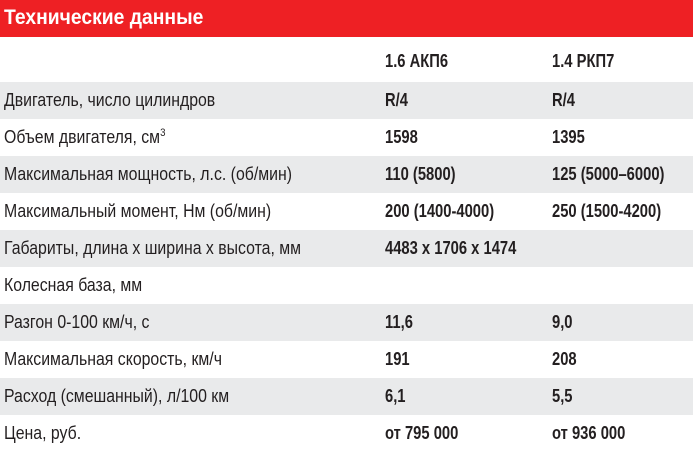  What do you see at coordinates (562, 322) in the screenshot?
I see `row-value-2: 9,0` at bounding box center [562, 322].